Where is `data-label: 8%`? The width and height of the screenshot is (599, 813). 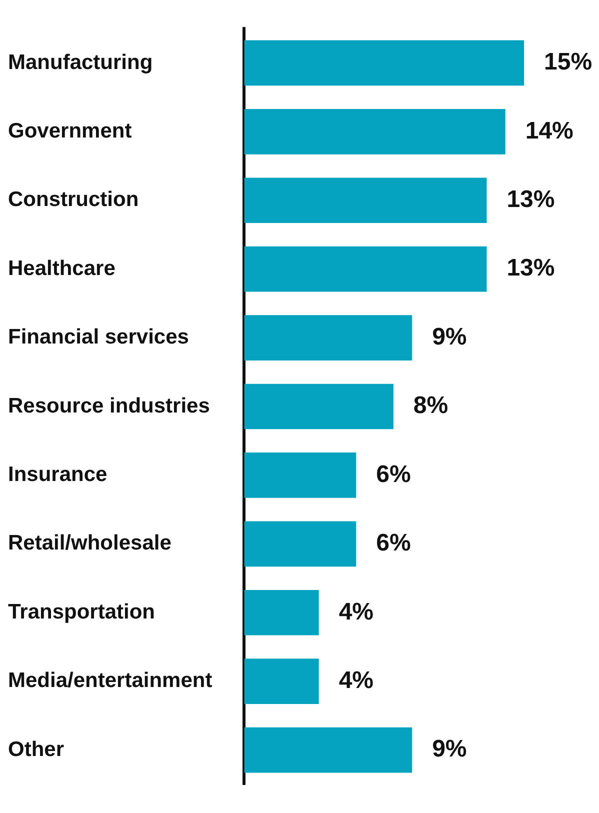 data-label: 8% is located at coordinates (430, 406).